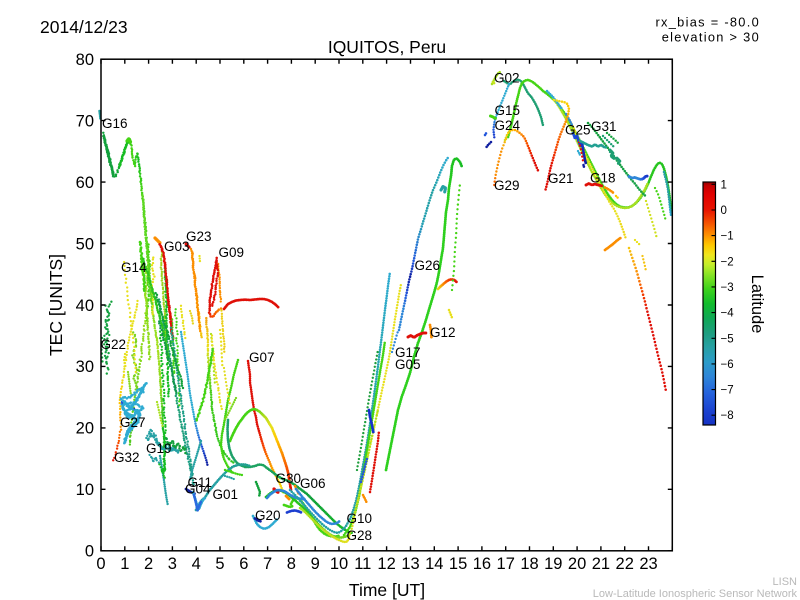  I want to click on svg-text: G22, so click(114, 344).